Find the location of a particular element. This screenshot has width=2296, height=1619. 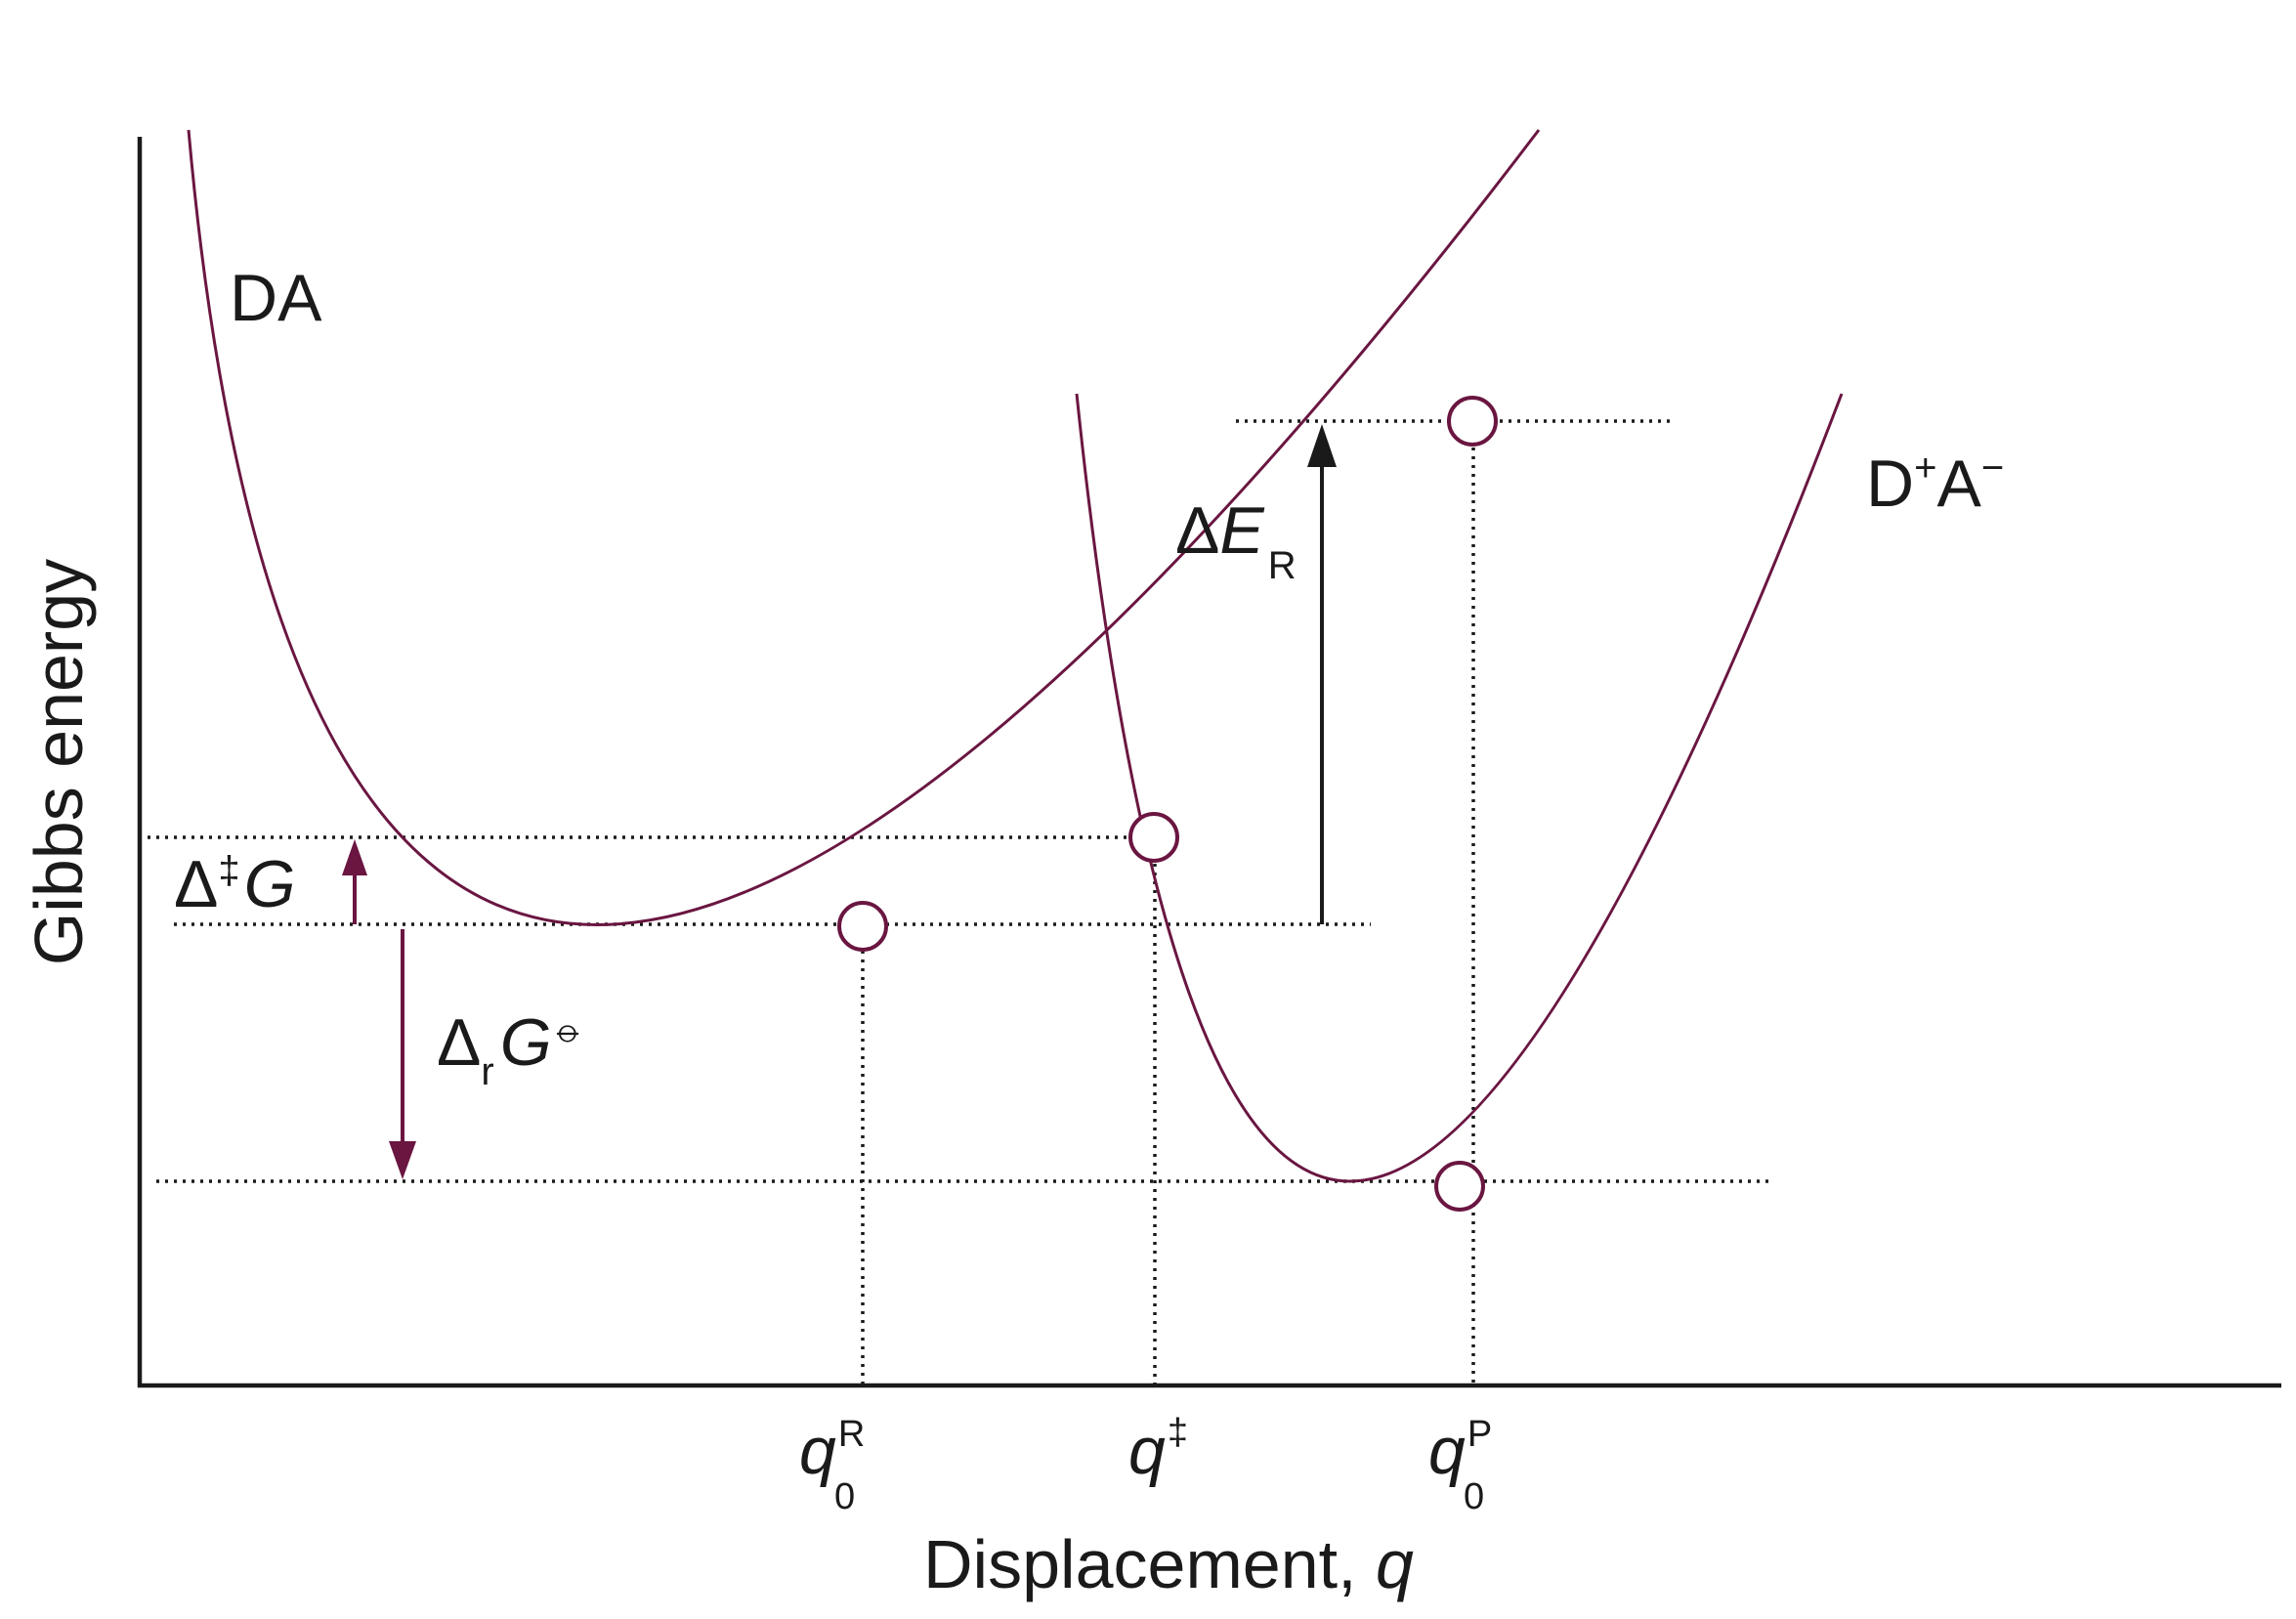

vertical-excitation-point is located at coordinates (1472, 421).